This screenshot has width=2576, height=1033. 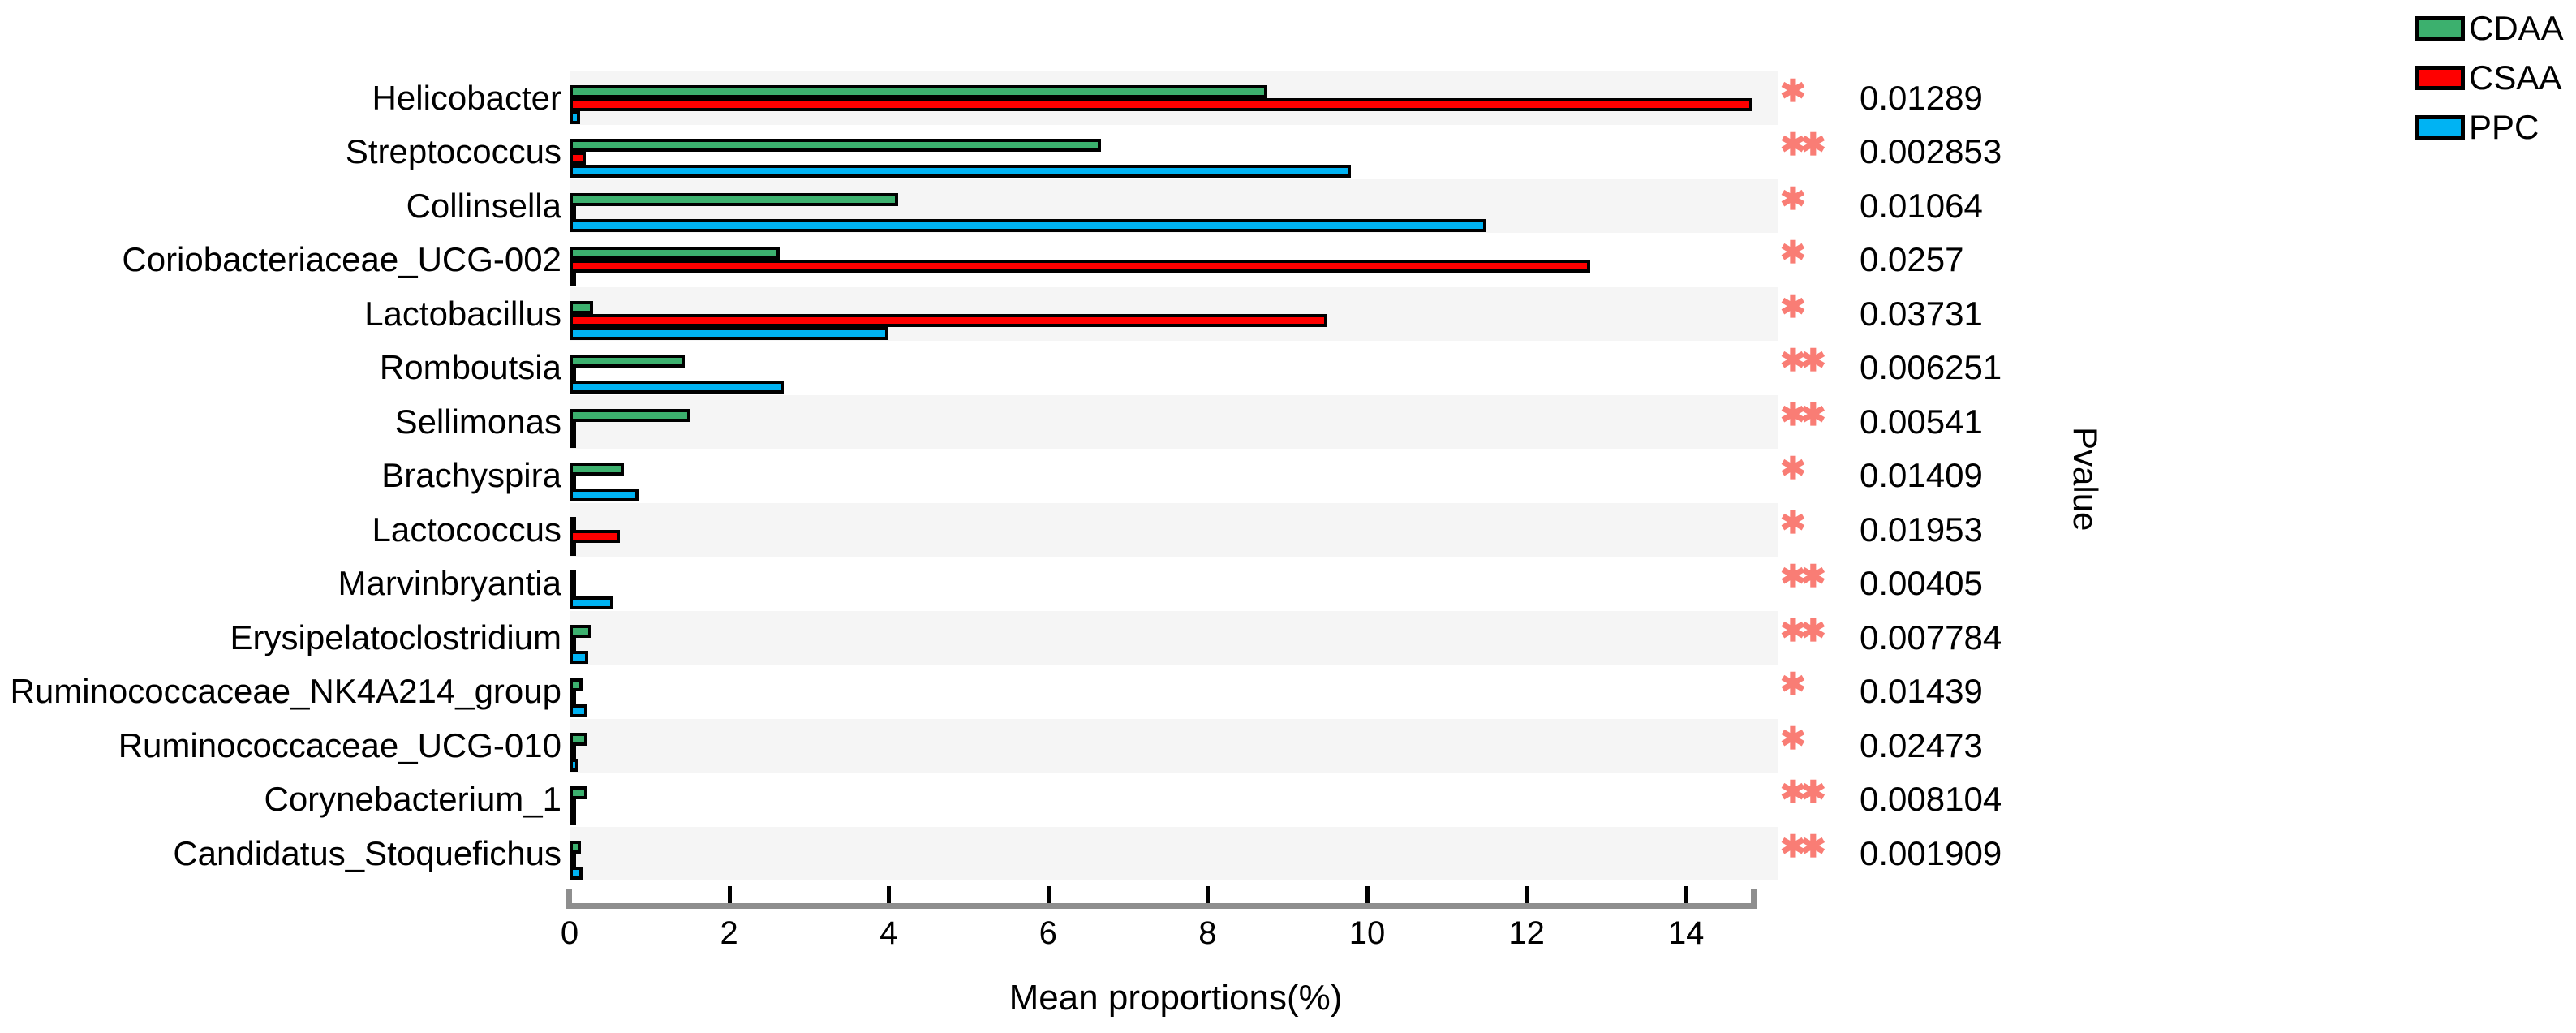 I want to click on legend-item-cdaa: CDAA, so click(x=2490, y=28).